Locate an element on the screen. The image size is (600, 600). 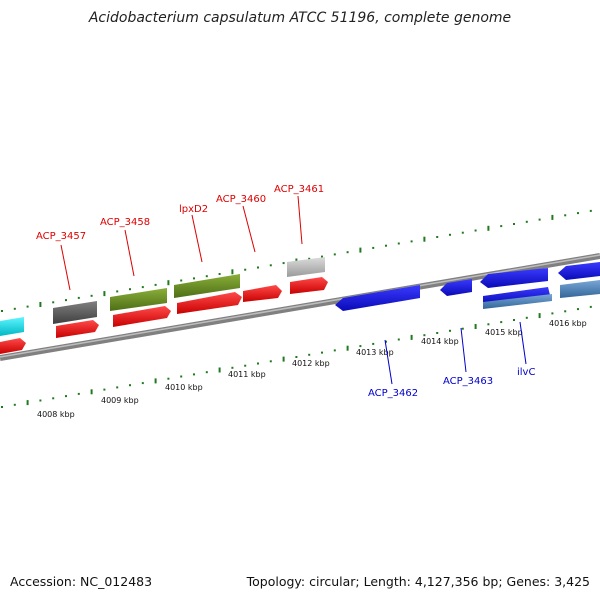
cyan-feature is located at coordinates (12, 326).